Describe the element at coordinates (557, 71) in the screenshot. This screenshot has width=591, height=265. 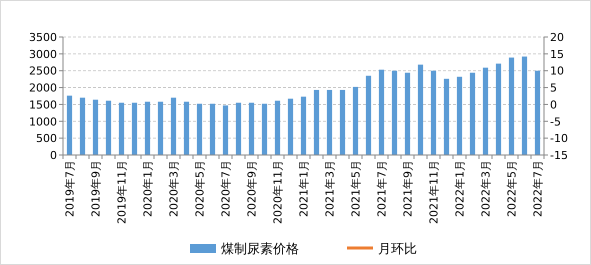
I see `y2-tick-label: 10` at that location.